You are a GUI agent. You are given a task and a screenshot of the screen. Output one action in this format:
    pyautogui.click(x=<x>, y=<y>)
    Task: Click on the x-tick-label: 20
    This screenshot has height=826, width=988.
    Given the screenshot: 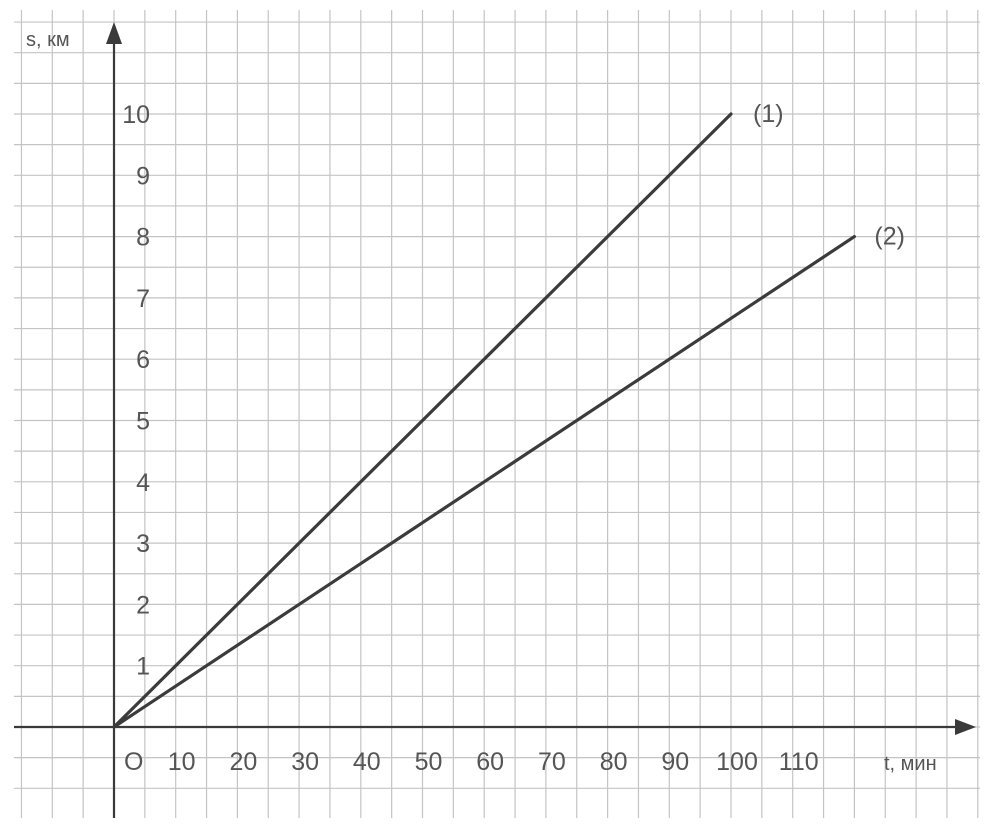 What is the action you would take?
    pyautogui.click(x=243, y=762)
    